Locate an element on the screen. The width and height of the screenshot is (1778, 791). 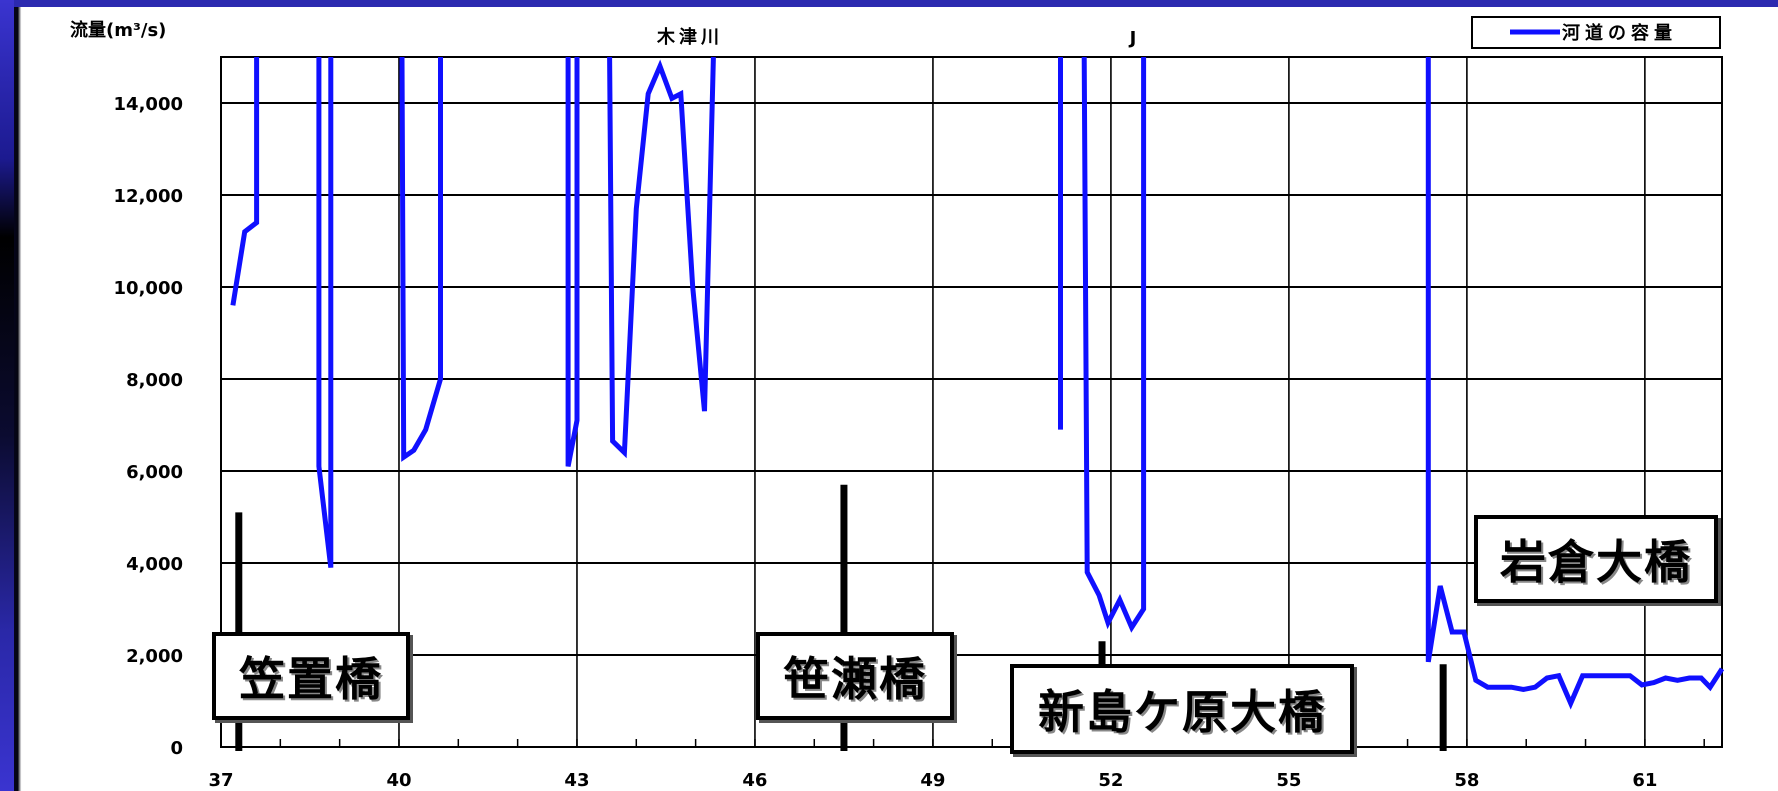
y-tick-label: 8,000 is located at coordinates (154, 380).